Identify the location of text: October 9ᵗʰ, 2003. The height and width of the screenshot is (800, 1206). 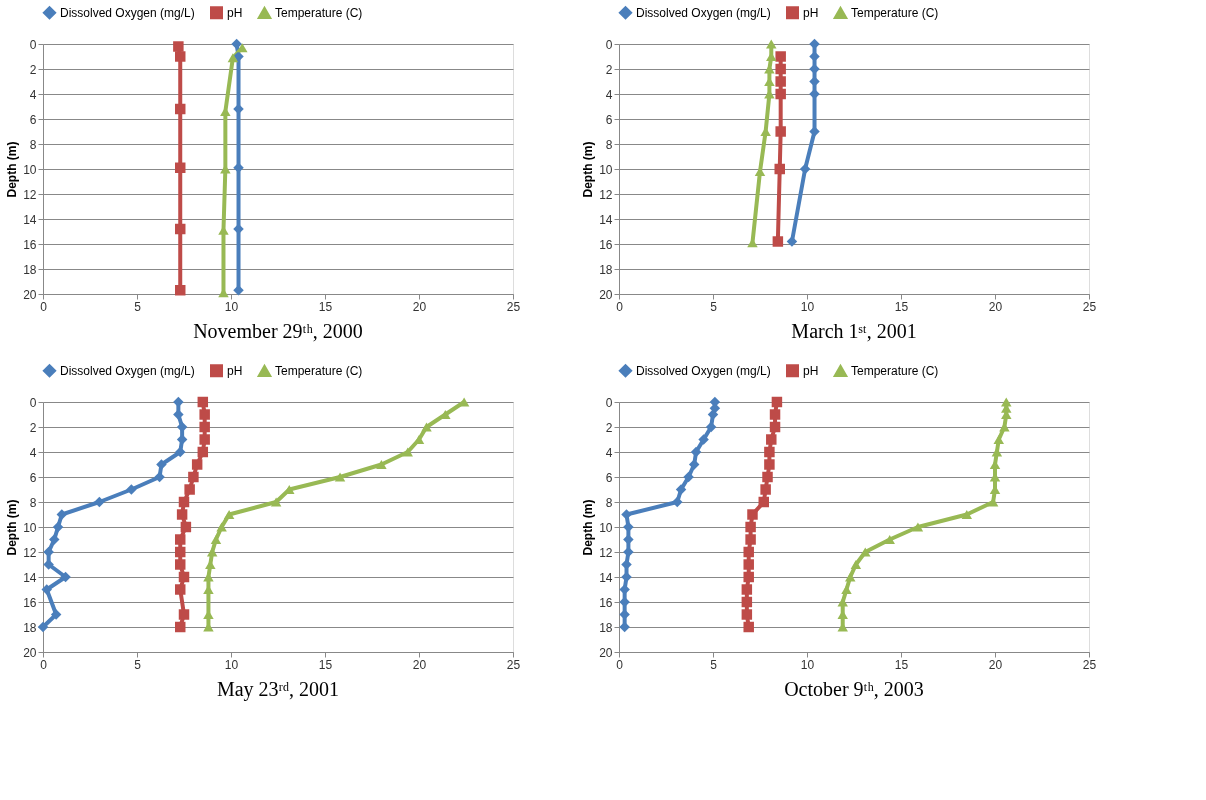
(854, 689).